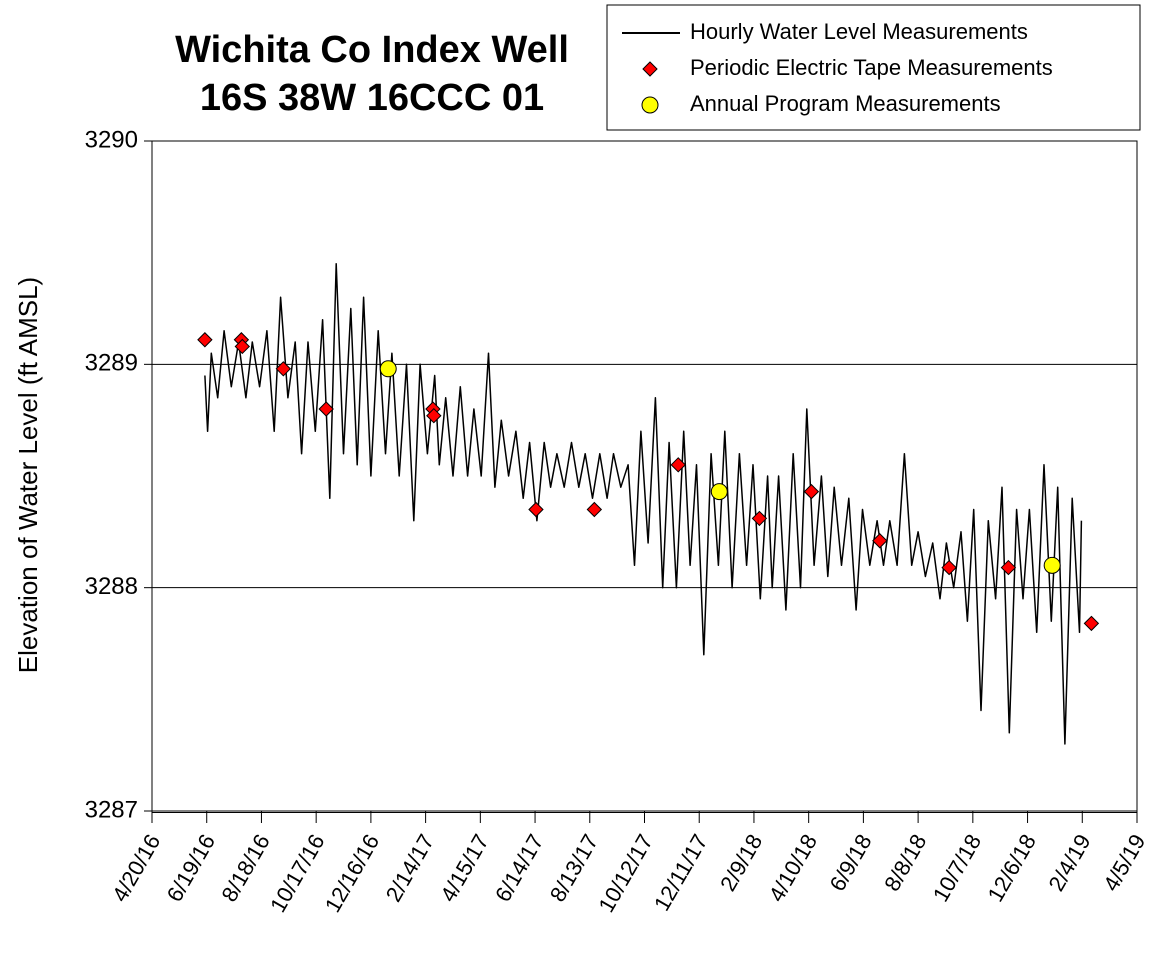 This screenshot has height=953, width=1161. Describe the element at coordinates (1012, 868) in the screenshot. I see `x-tick-label: 12/6/18` at that location.